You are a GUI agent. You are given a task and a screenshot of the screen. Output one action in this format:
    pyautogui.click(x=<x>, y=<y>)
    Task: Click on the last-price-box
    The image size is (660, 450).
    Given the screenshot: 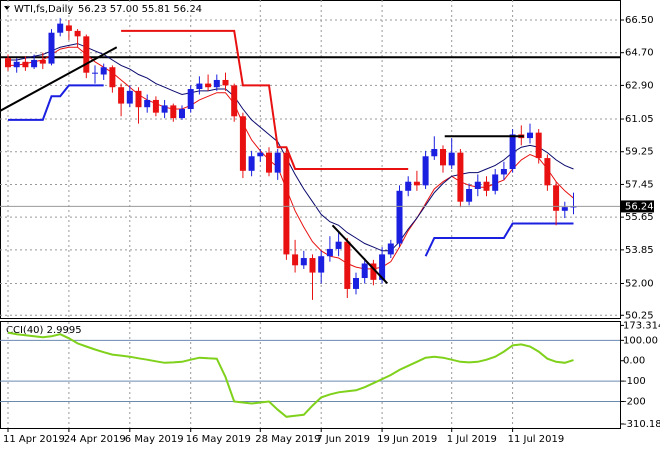 What is the action you would take?
    pyautogui.click(x=637, y=206)
    